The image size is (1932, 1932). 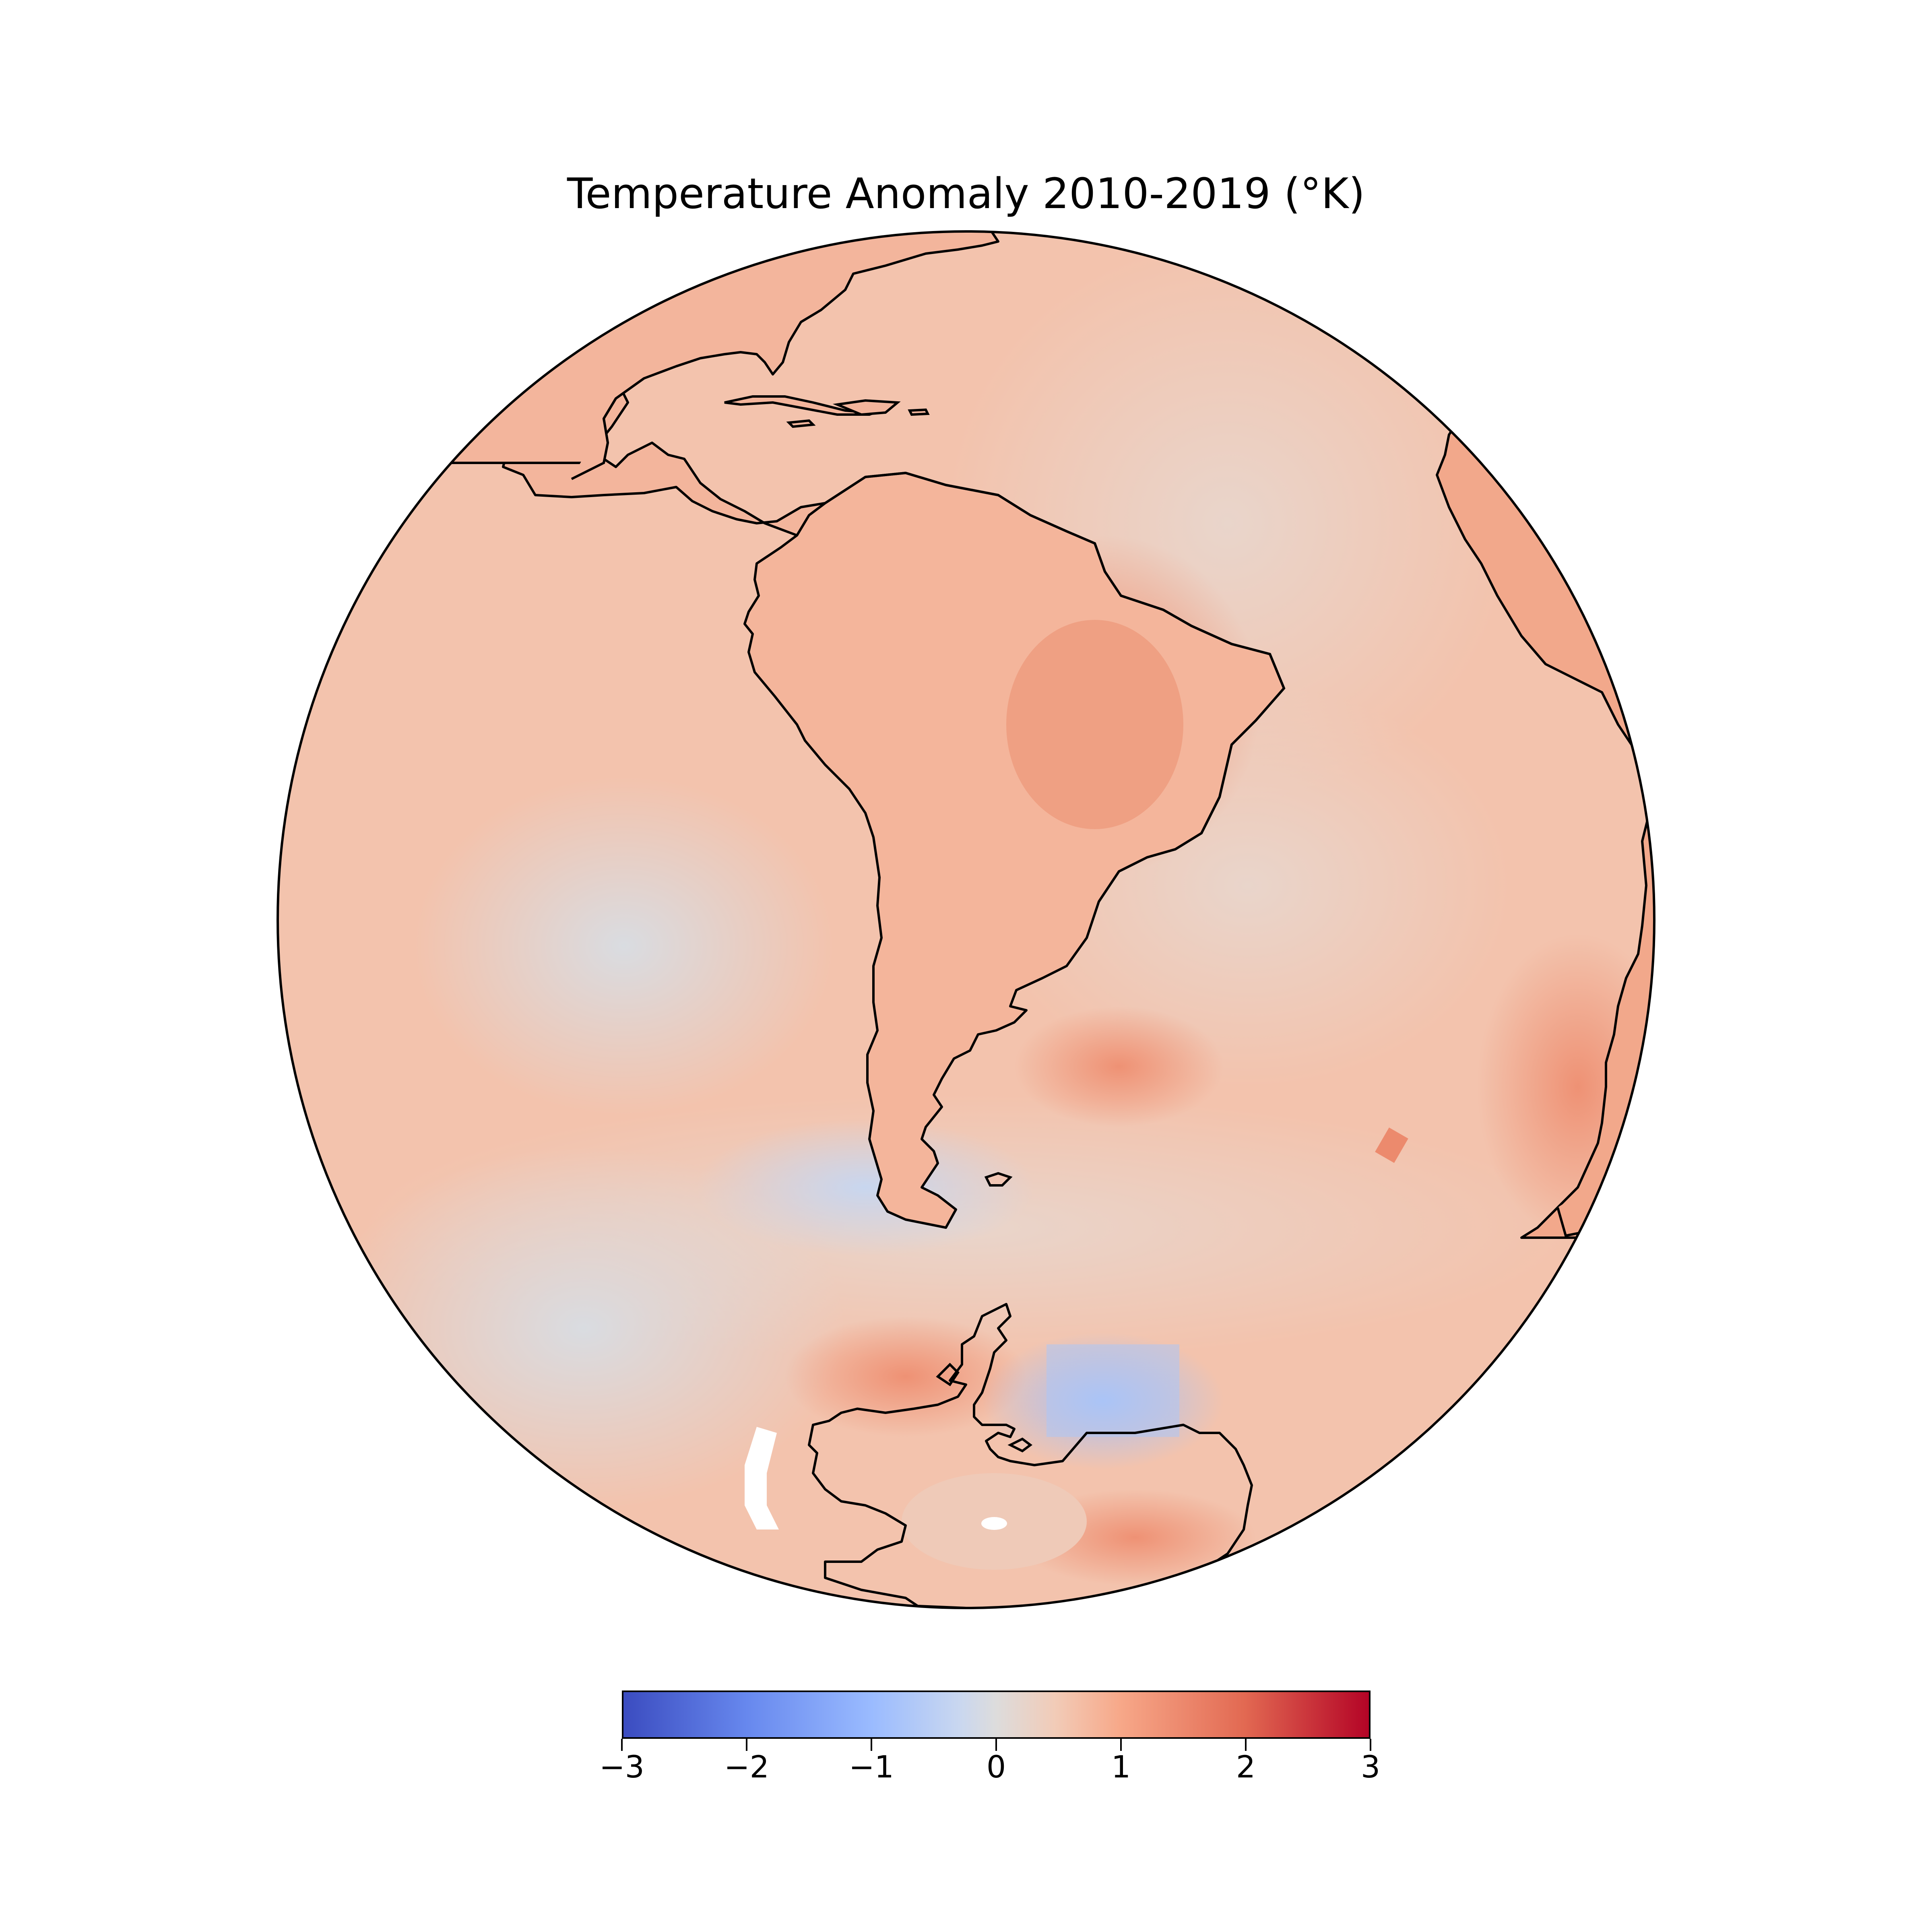 What do you see at coordinates (1121, 1767) in the screenshot?
I see `colorbar-tick-label: 1` at bounding box center [1121, 1767].